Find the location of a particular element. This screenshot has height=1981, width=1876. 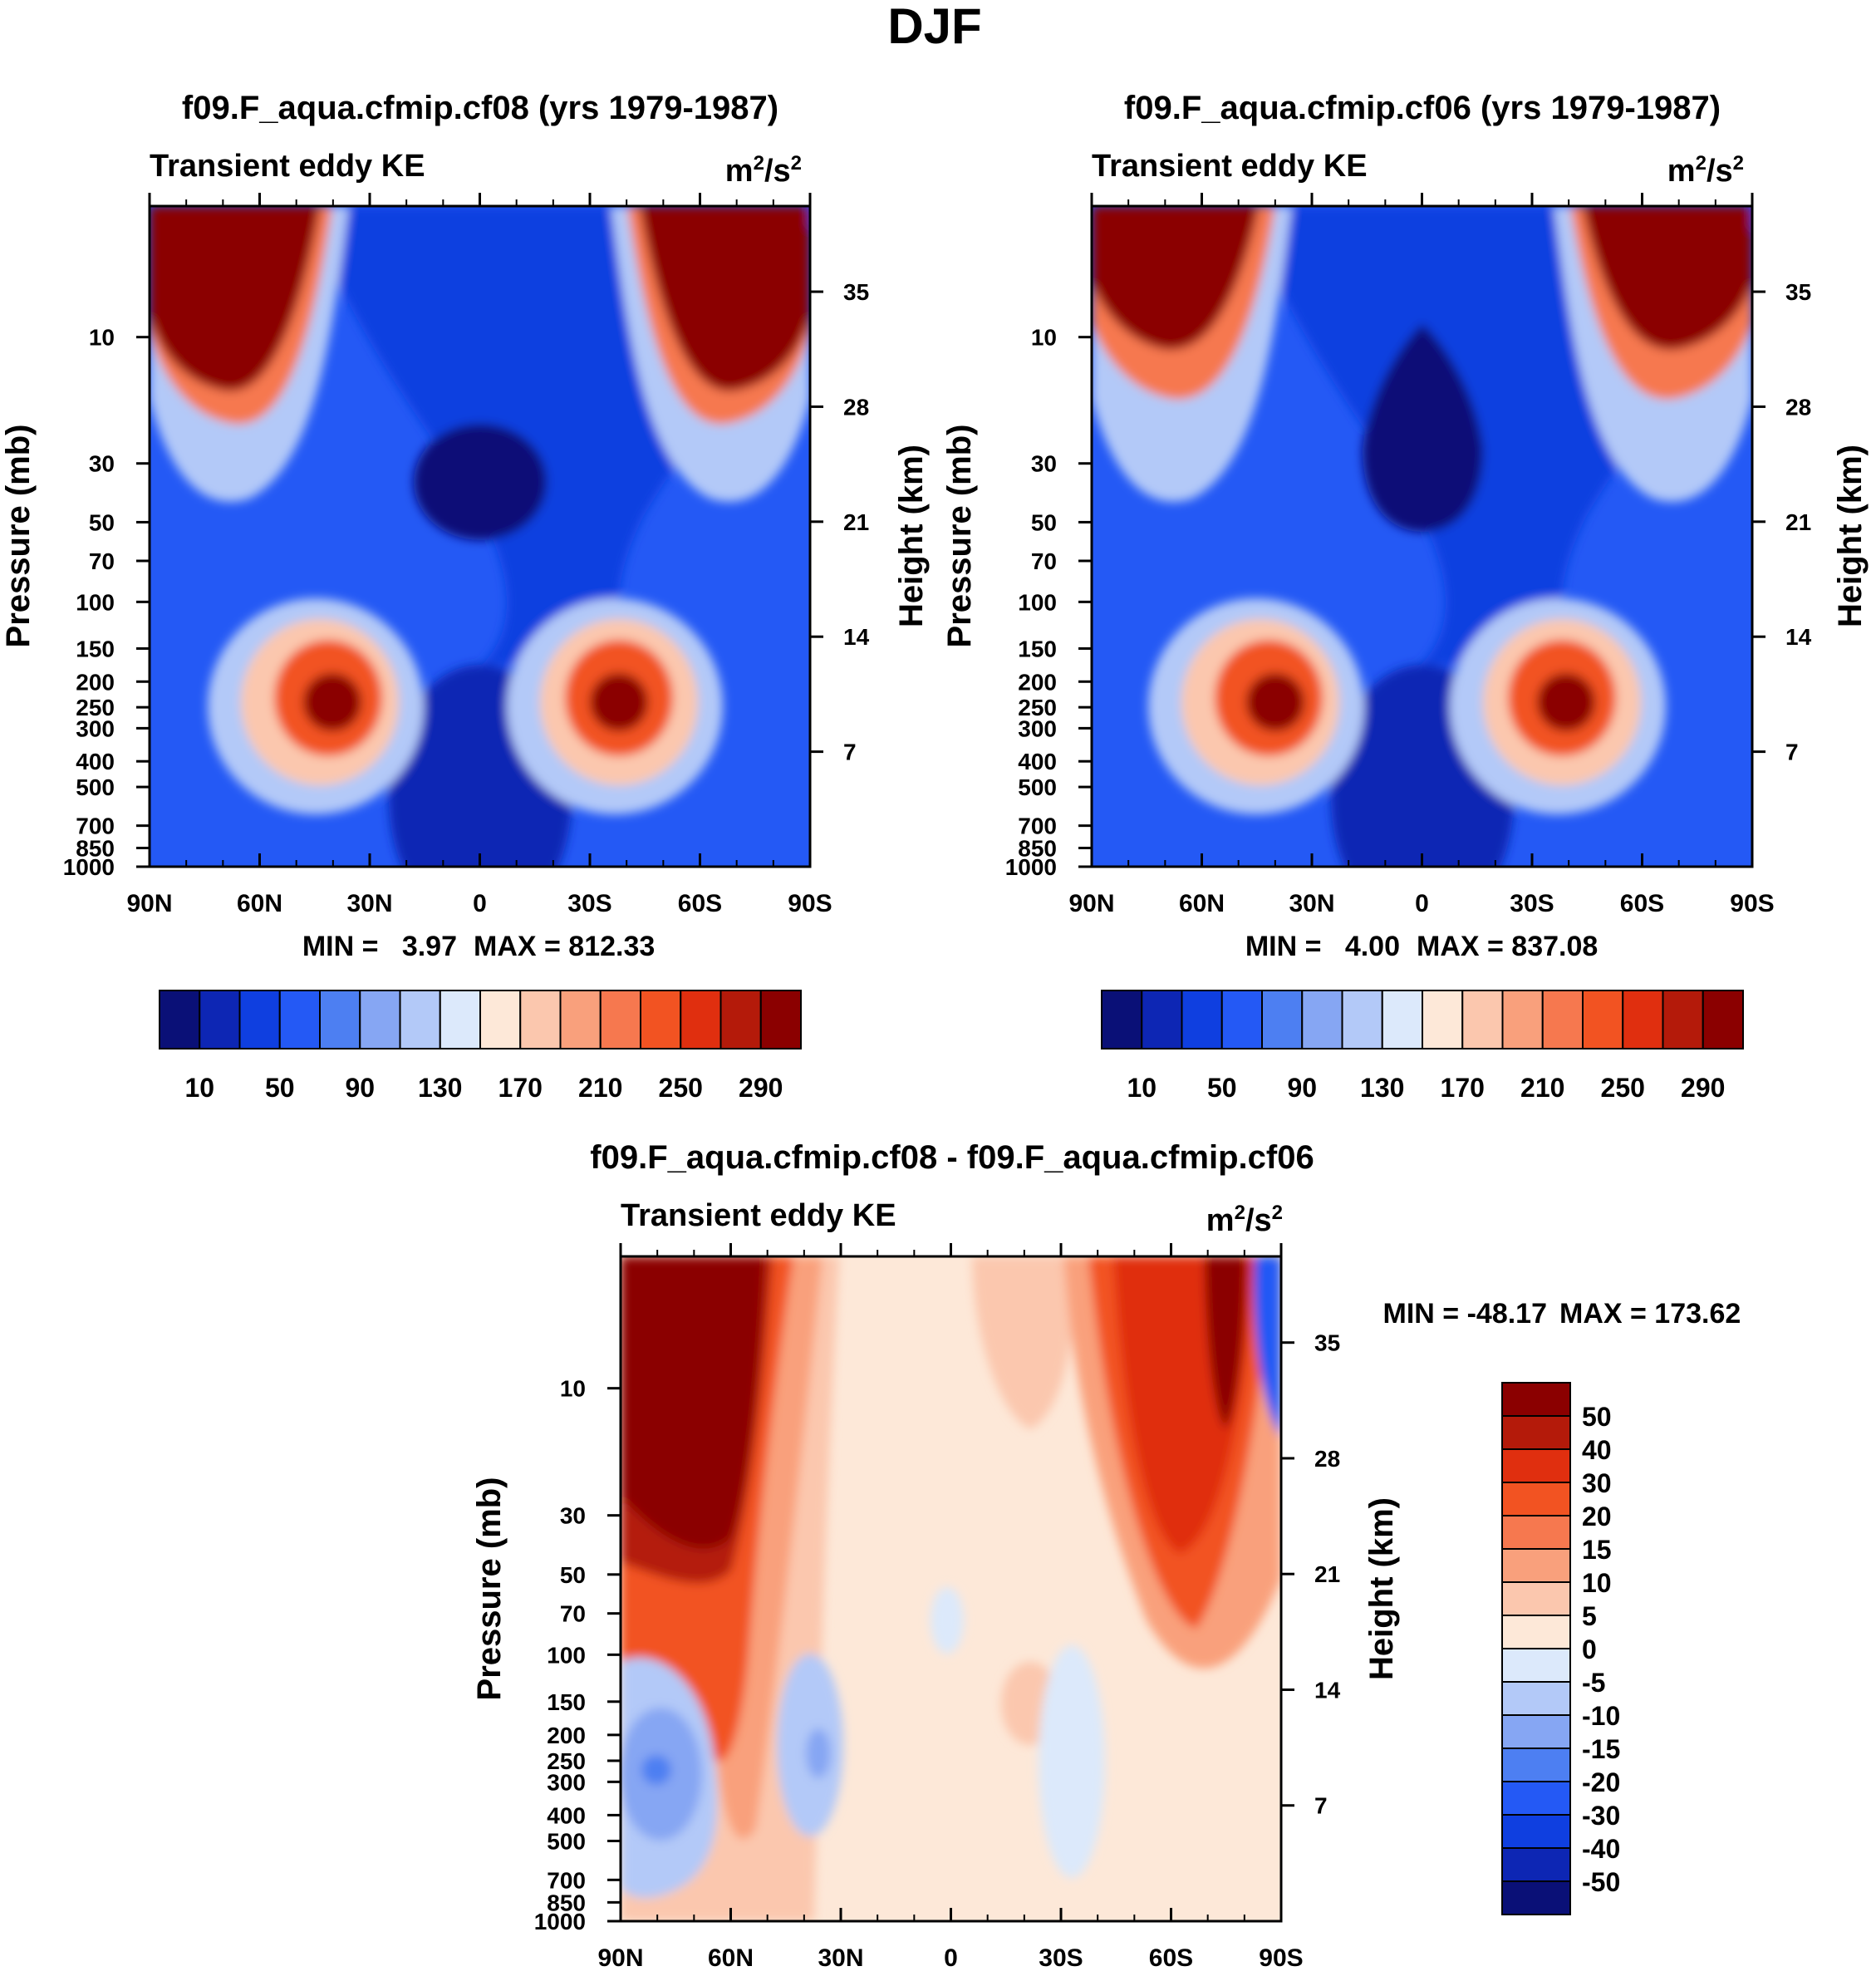

colorbar-label: -50 is located at coordinates (1601, 1882).